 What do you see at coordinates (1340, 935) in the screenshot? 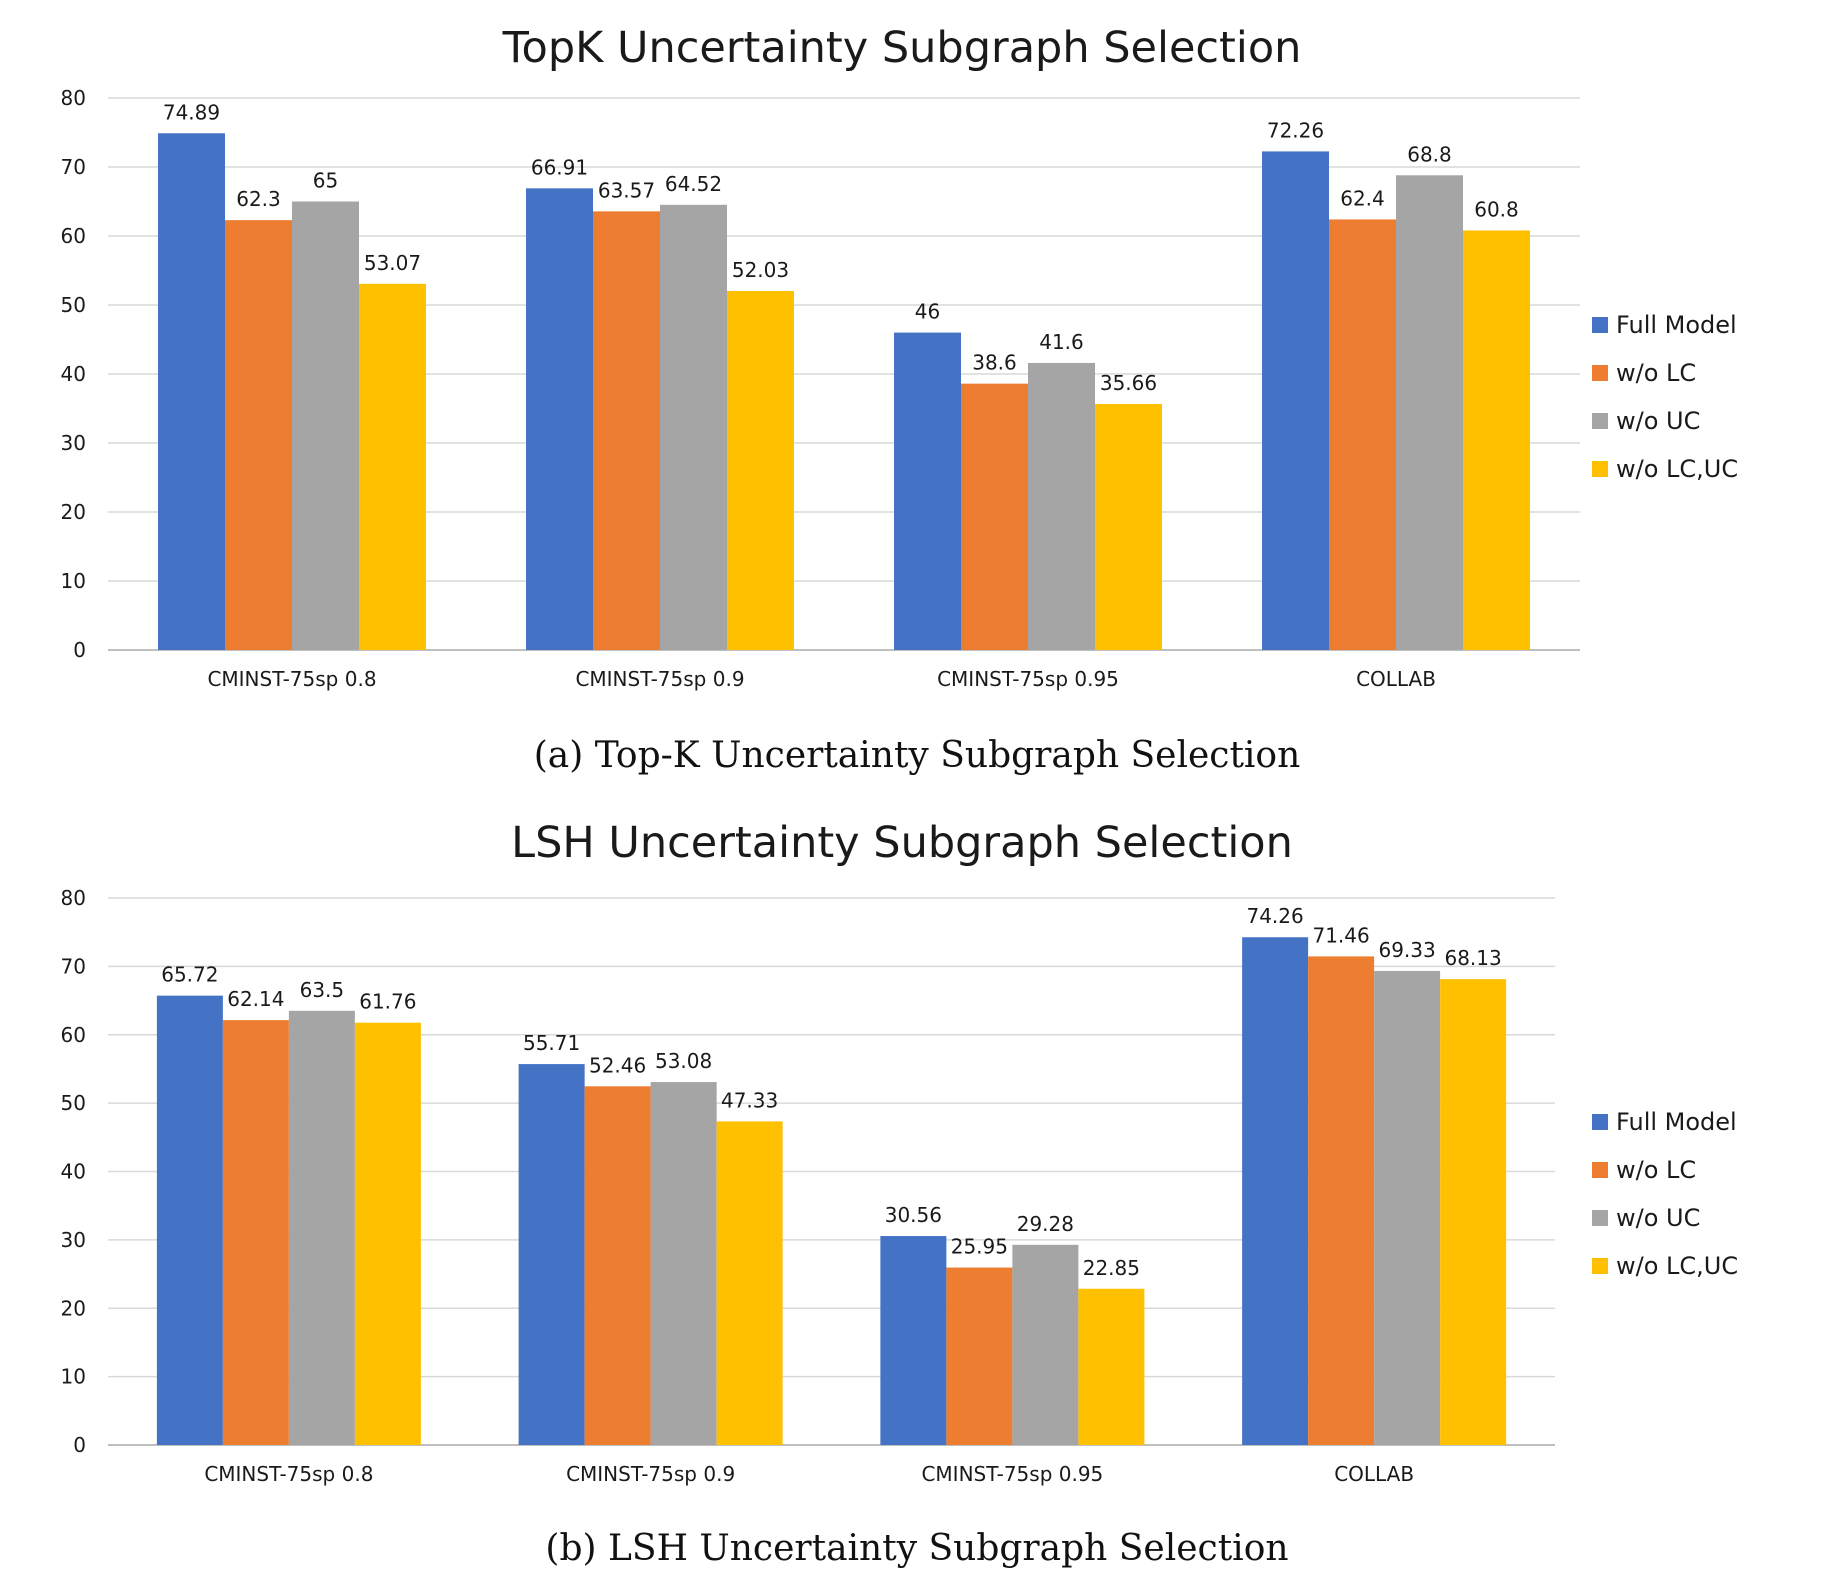
I see `data-label: 71.46` at bounding box center [1340, 935].